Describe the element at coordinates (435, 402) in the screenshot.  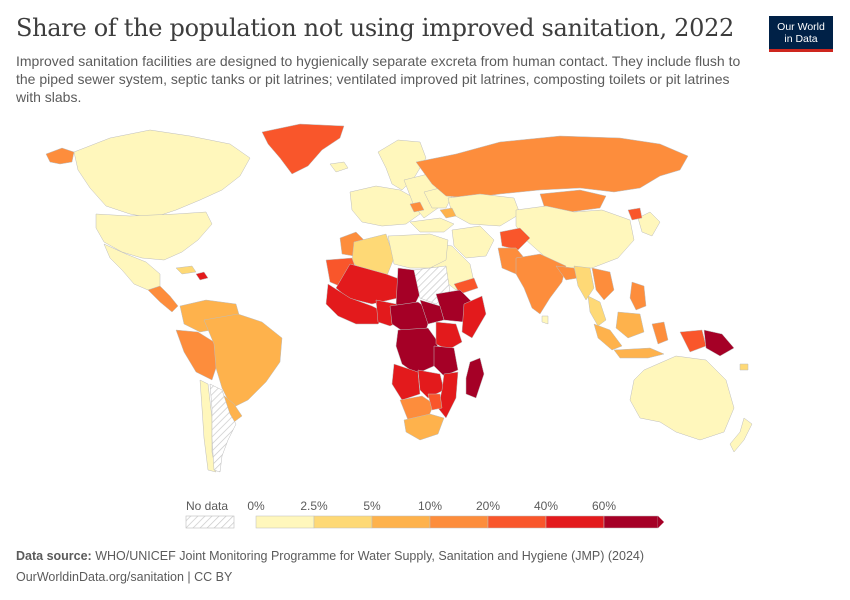
I see `zimbabwe` at that location.